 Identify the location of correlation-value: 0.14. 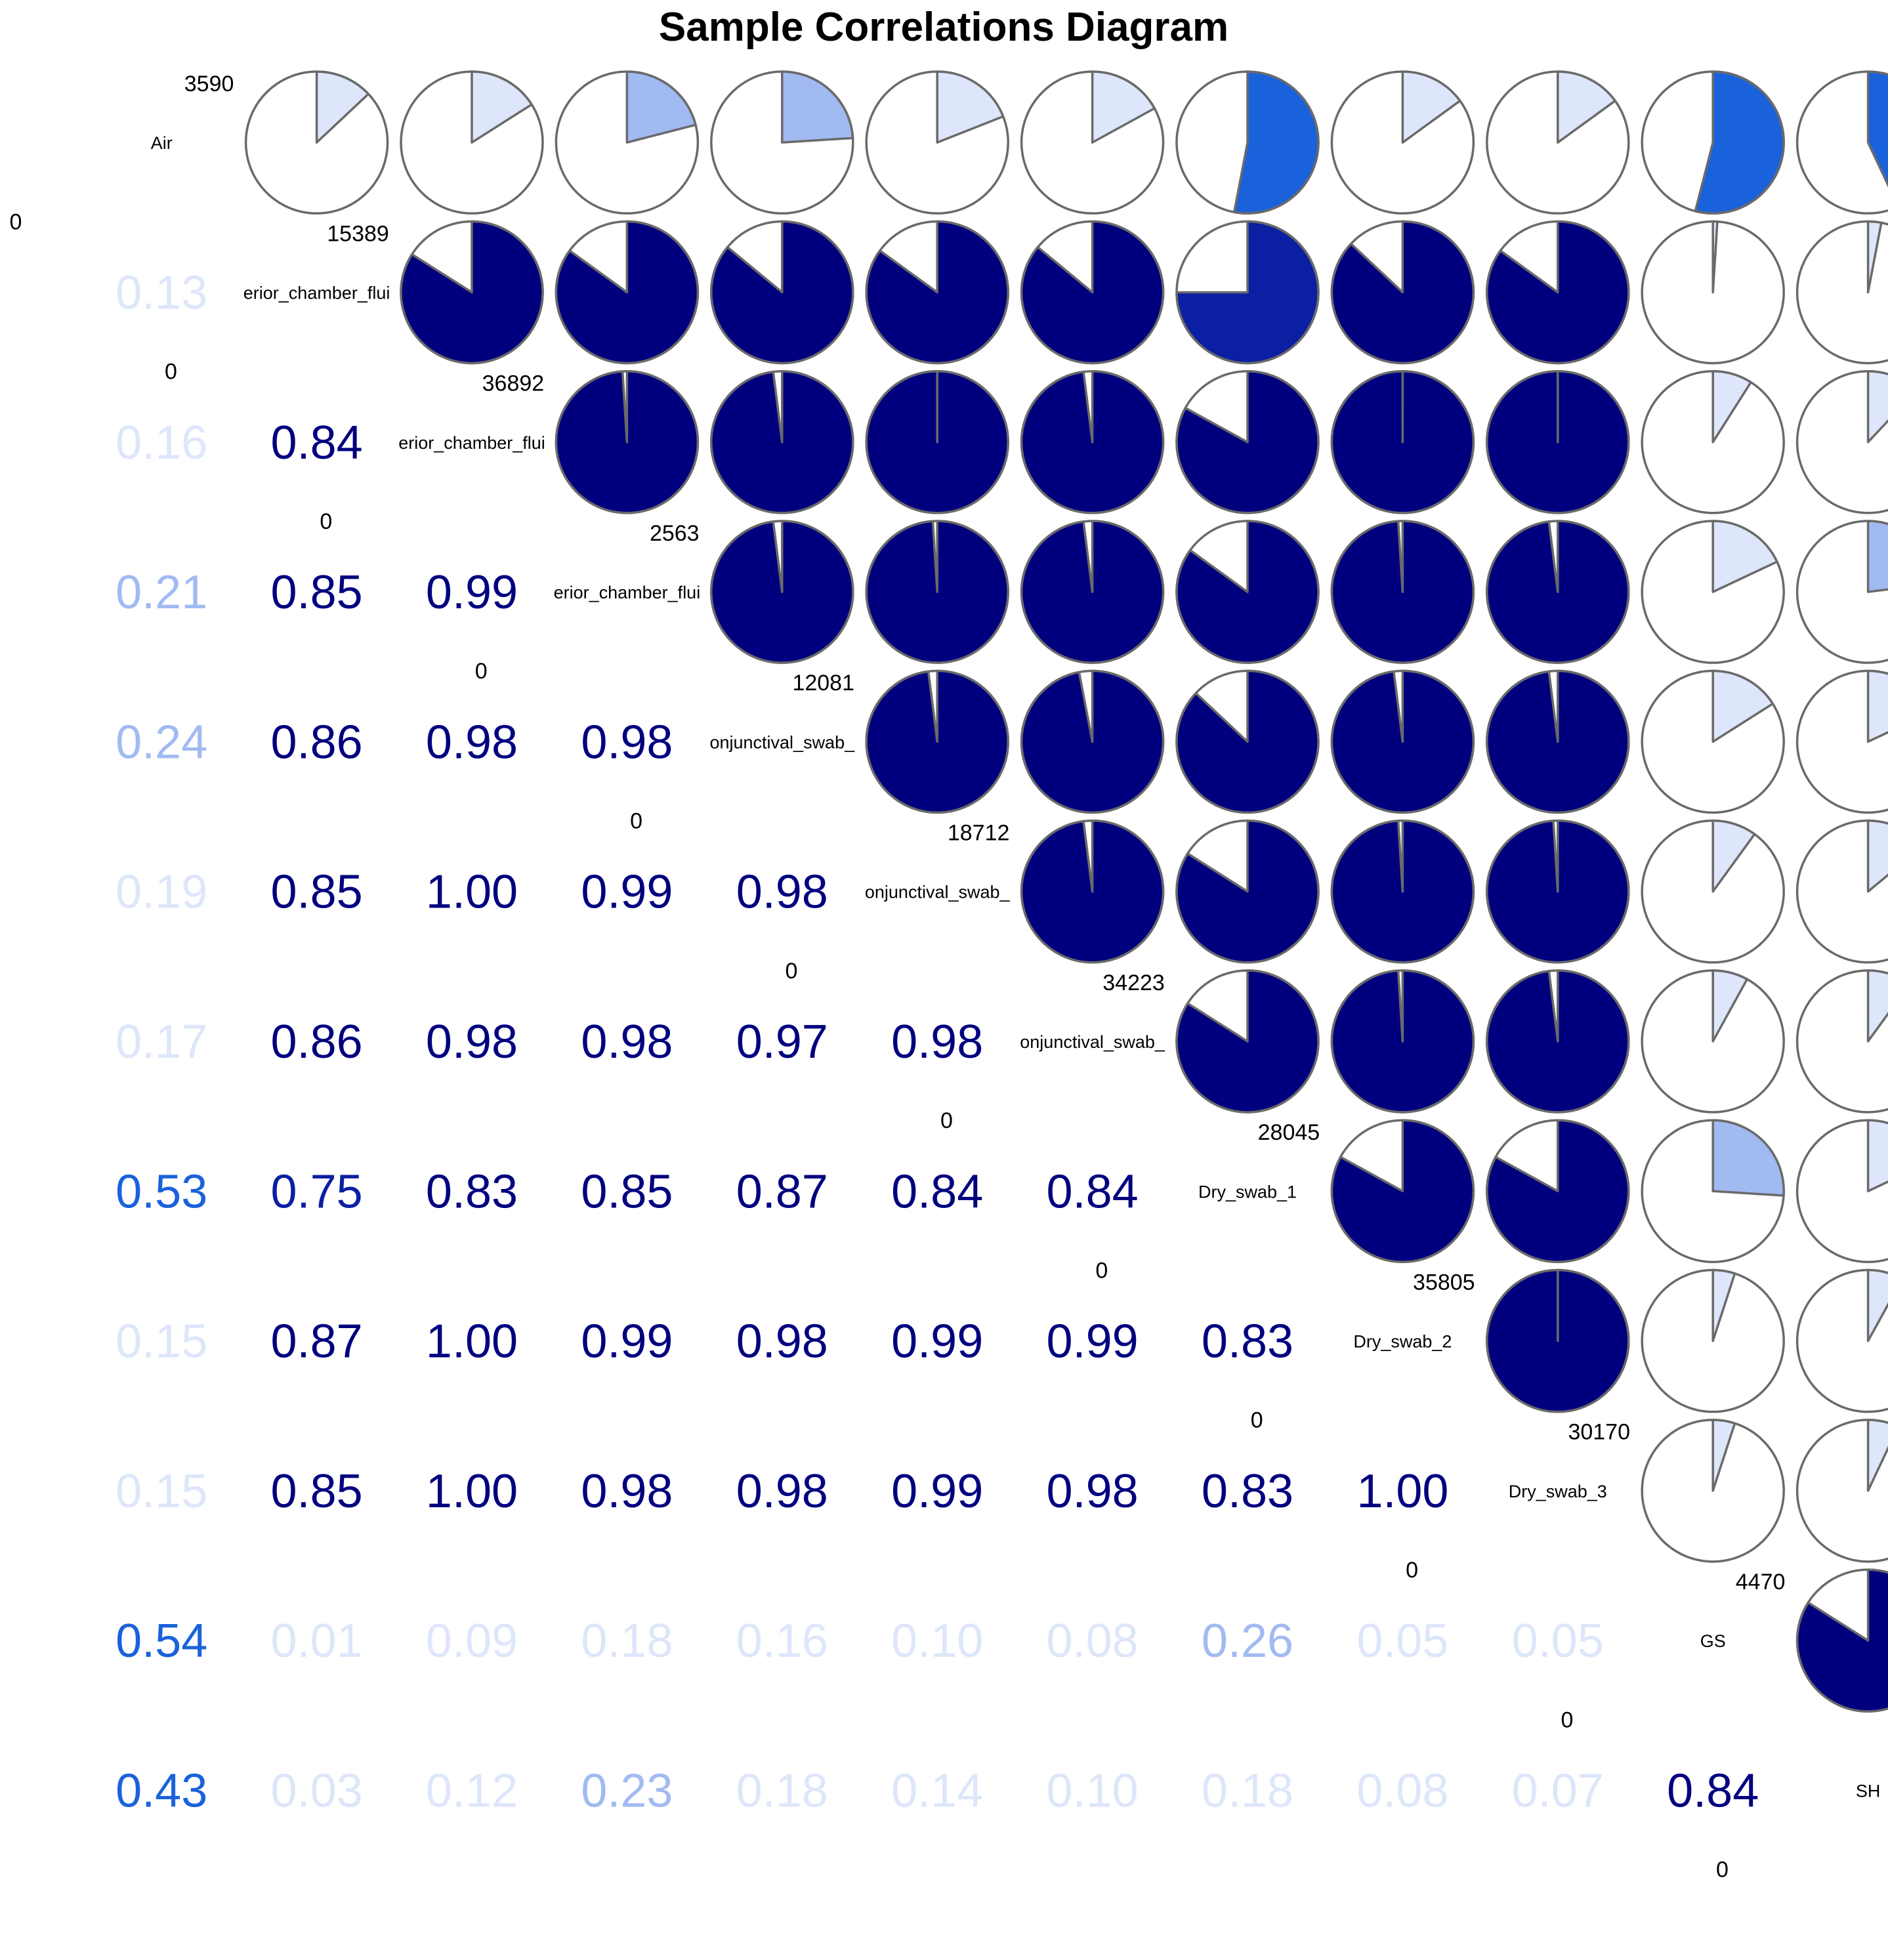
(937, 1791).